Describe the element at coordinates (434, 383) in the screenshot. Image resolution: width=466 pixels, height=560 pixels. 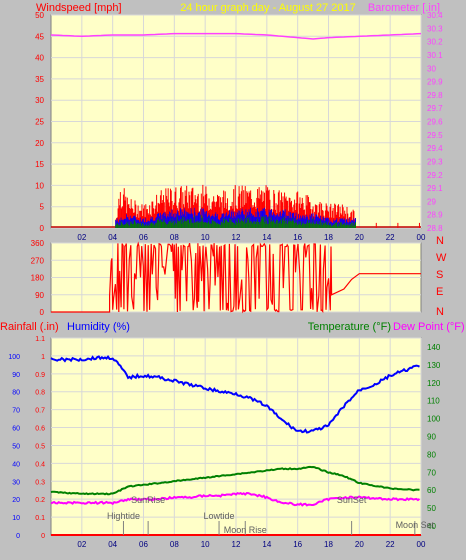
I see `temperature-tick-label: 120` at that location.